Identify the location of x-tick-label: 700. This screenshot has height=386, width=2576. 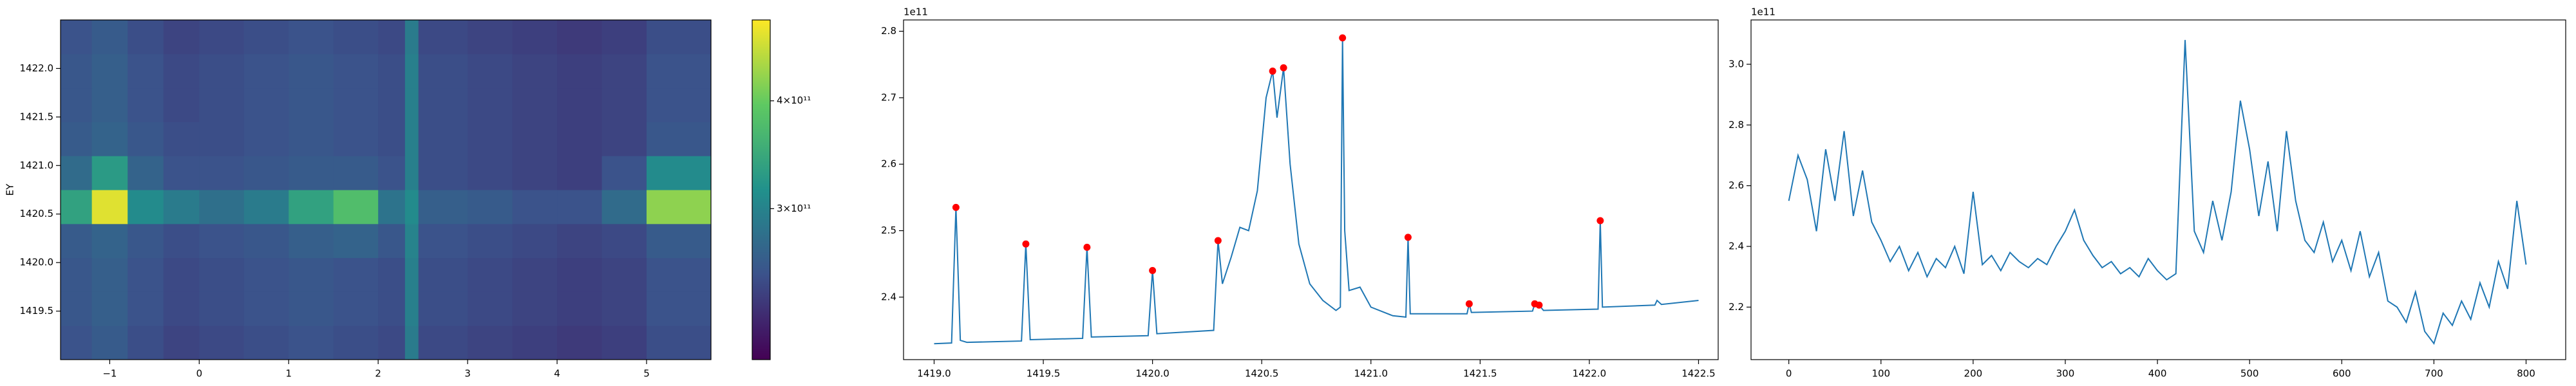
(2434, 374).